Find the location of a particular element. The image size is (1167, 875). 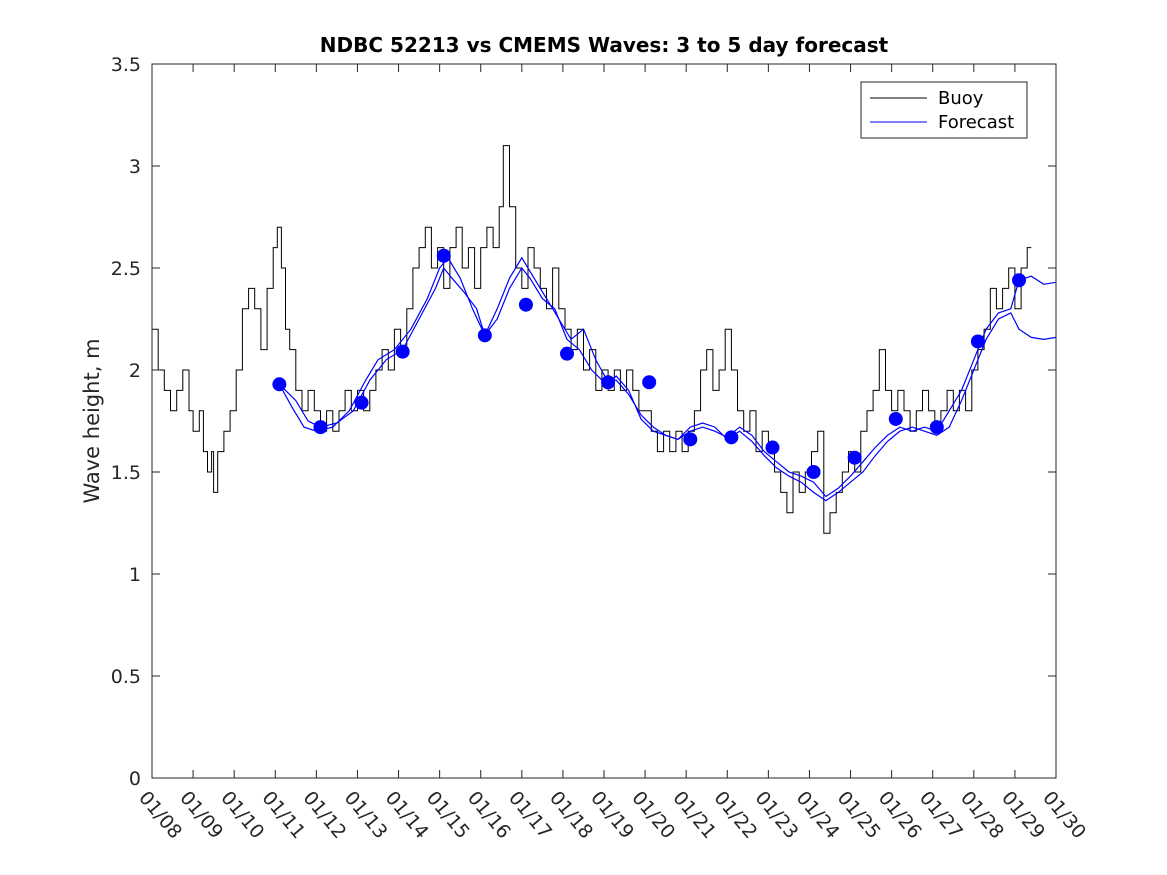

y-tick-label: 0 is located at coordinates (135, 779).